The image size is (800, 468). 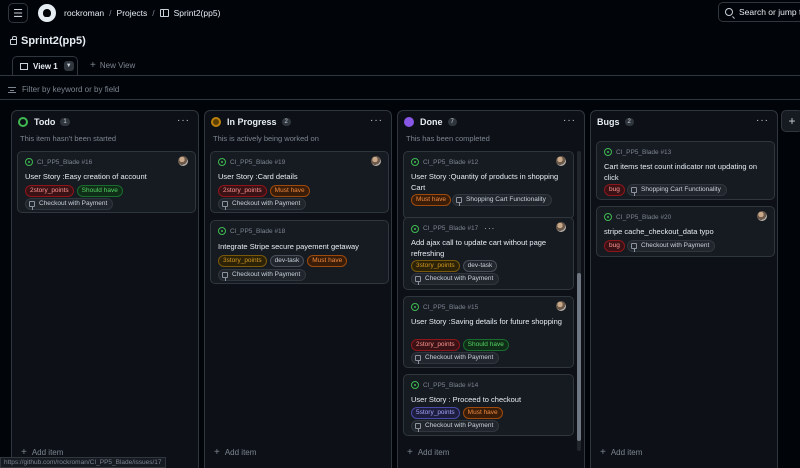 I want to click on card-id: CI_PP5_Blade #19, so click(x=251, y=162).